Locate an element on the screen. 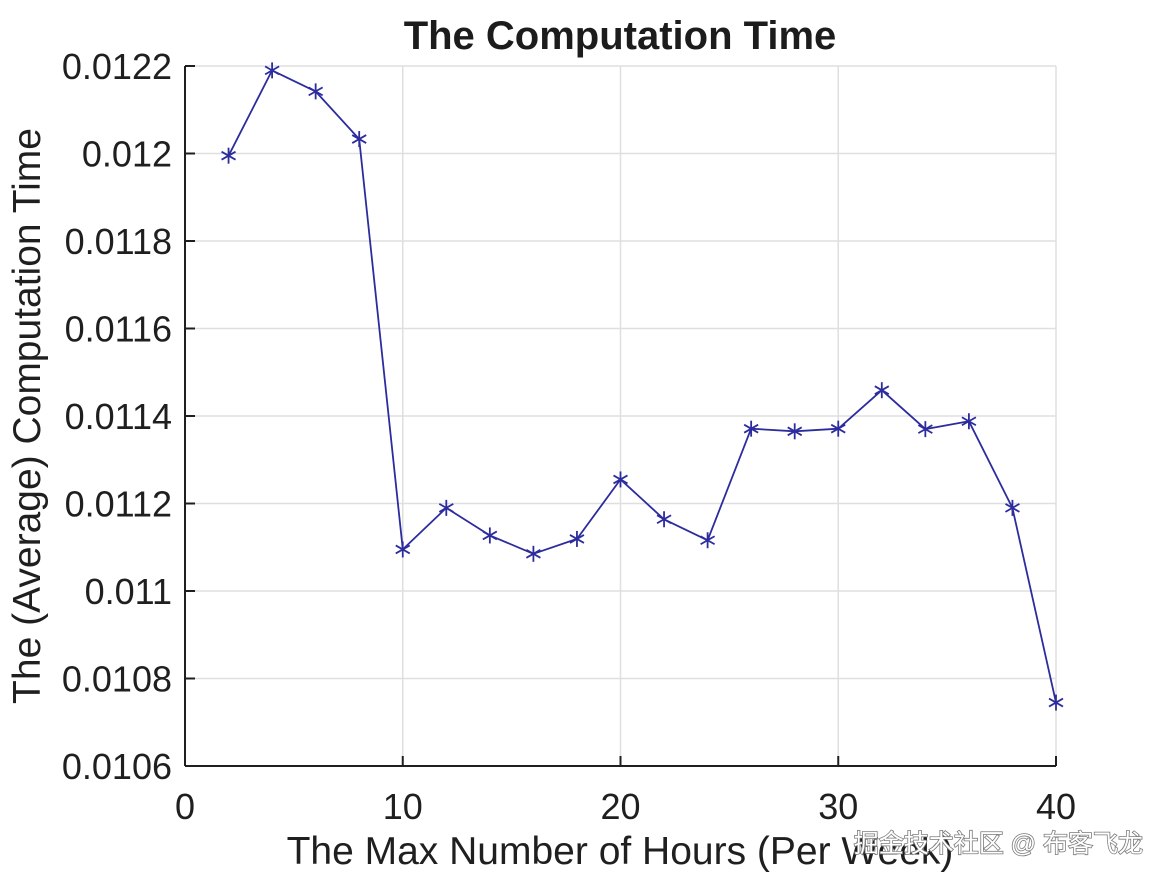 The height and width of the screenshot is (875, 1167). x-tick-label: 20 is located at coordinates (620, 806).